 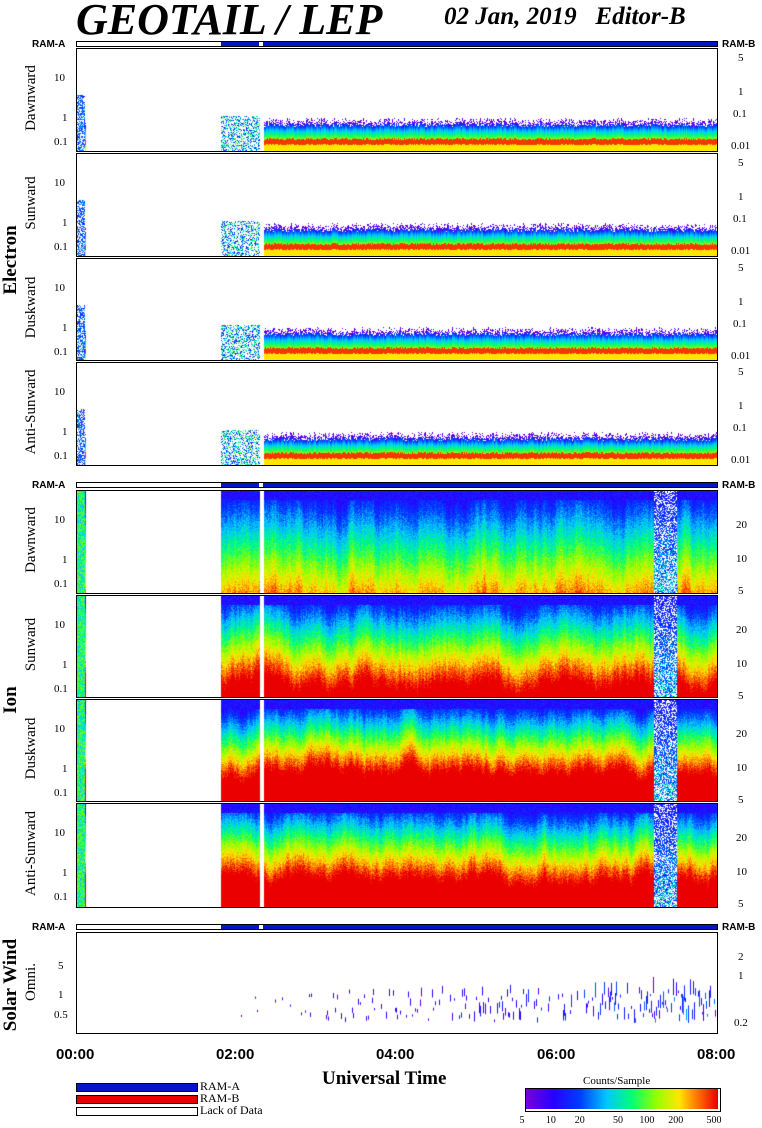 I want to click on colorbar-title: Counts/Sample, so click(x=617, y=1081).